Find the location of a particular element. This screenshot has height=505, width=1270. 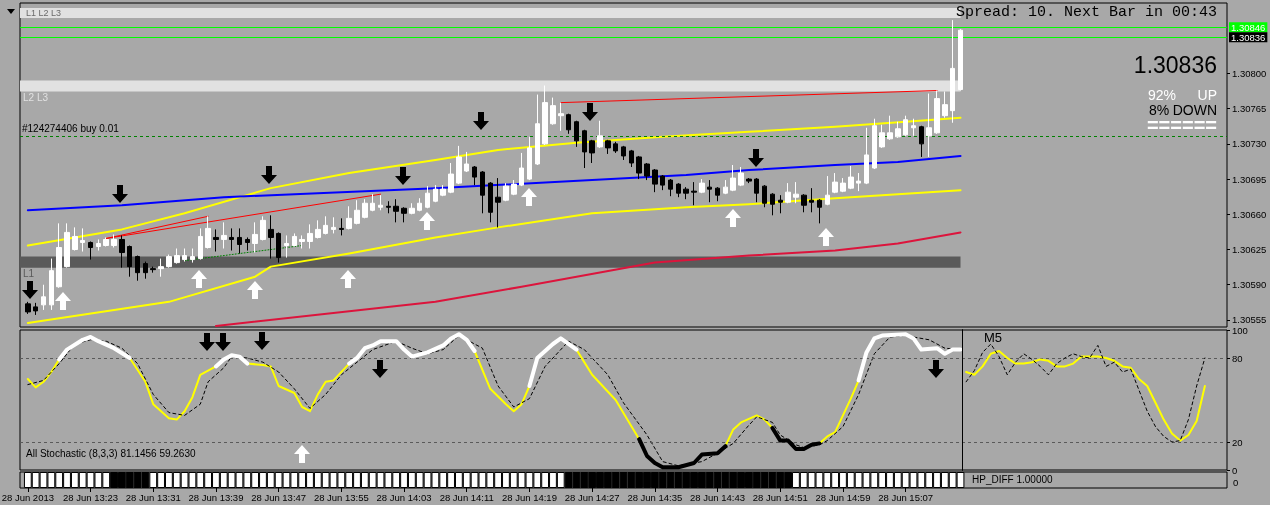

y-tick-label: 1.30590 is located at coordinates (1249, 285).